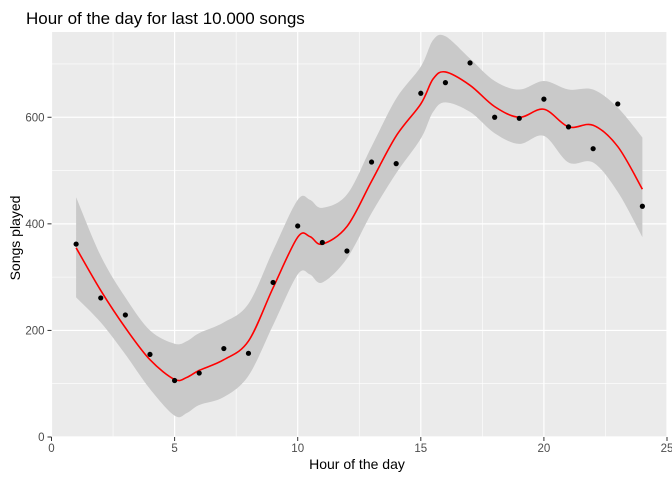 This screenshot has height=480, width=672. Describe the element at coordinates (51, 449) in the screenshot. I see `x-tick-label: 0` at that location.